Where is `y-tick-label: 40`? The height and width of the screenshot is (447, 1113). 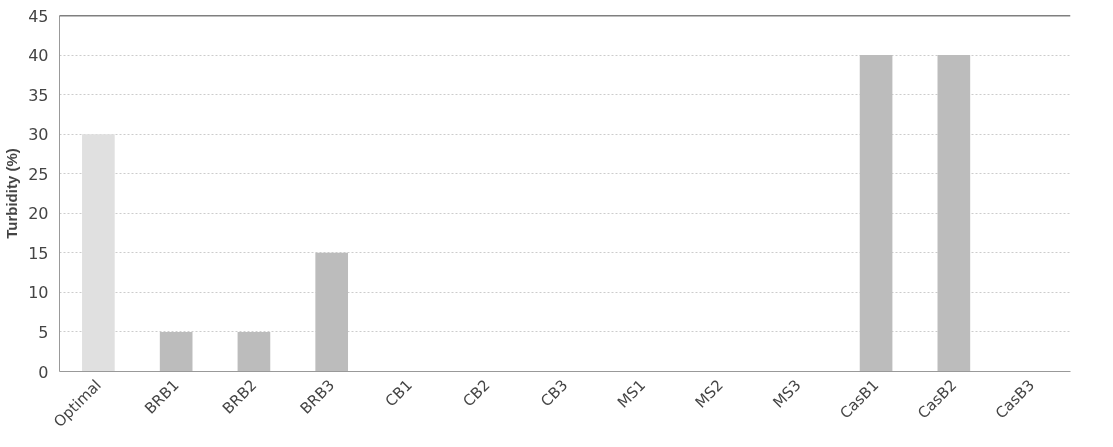 y-tick-label: 40 is located at coordinates (38, 56).